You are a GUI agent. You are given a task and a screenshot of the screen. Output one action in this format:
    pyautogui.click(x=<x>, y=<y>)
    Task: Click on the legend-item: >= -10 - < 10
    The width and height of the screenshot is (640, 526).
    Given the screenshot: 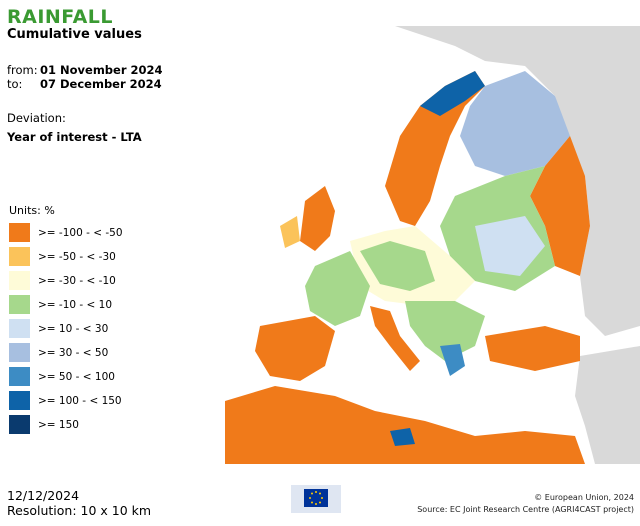 What is the action you would take?
    pyautogui.click(x=66, y=304)
    